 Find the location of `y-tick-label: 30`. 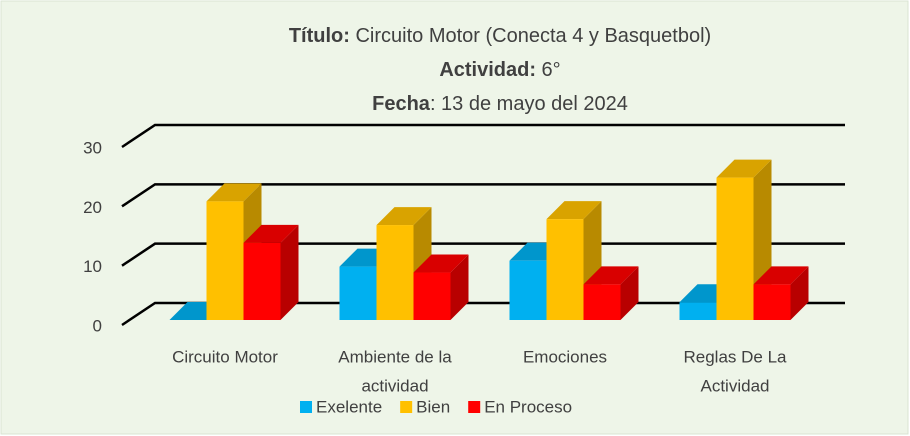

y-tick-label: 30 is located at coordinates (92, 147).